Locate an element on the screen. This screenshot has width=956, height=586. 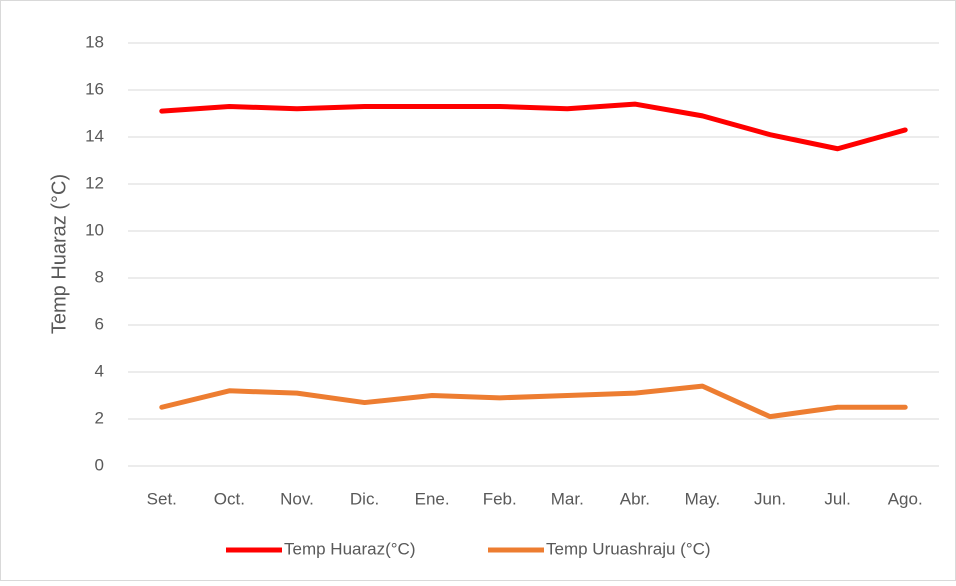
x-tick-label: Feb. is located at coordinates (500, 498).